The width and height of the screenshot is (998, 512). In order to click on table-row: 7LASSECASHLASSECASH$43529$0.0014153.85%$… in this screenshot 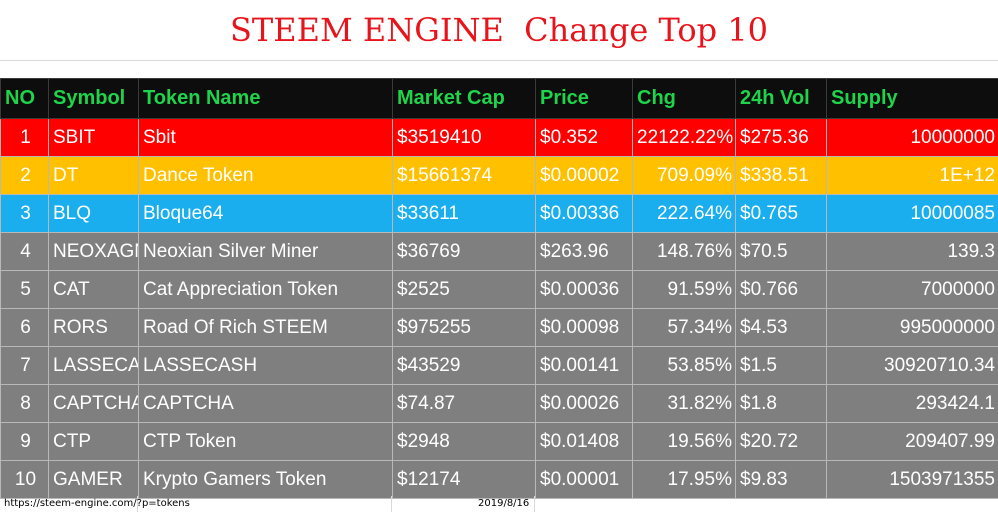, I will do `click(499, 365)`.